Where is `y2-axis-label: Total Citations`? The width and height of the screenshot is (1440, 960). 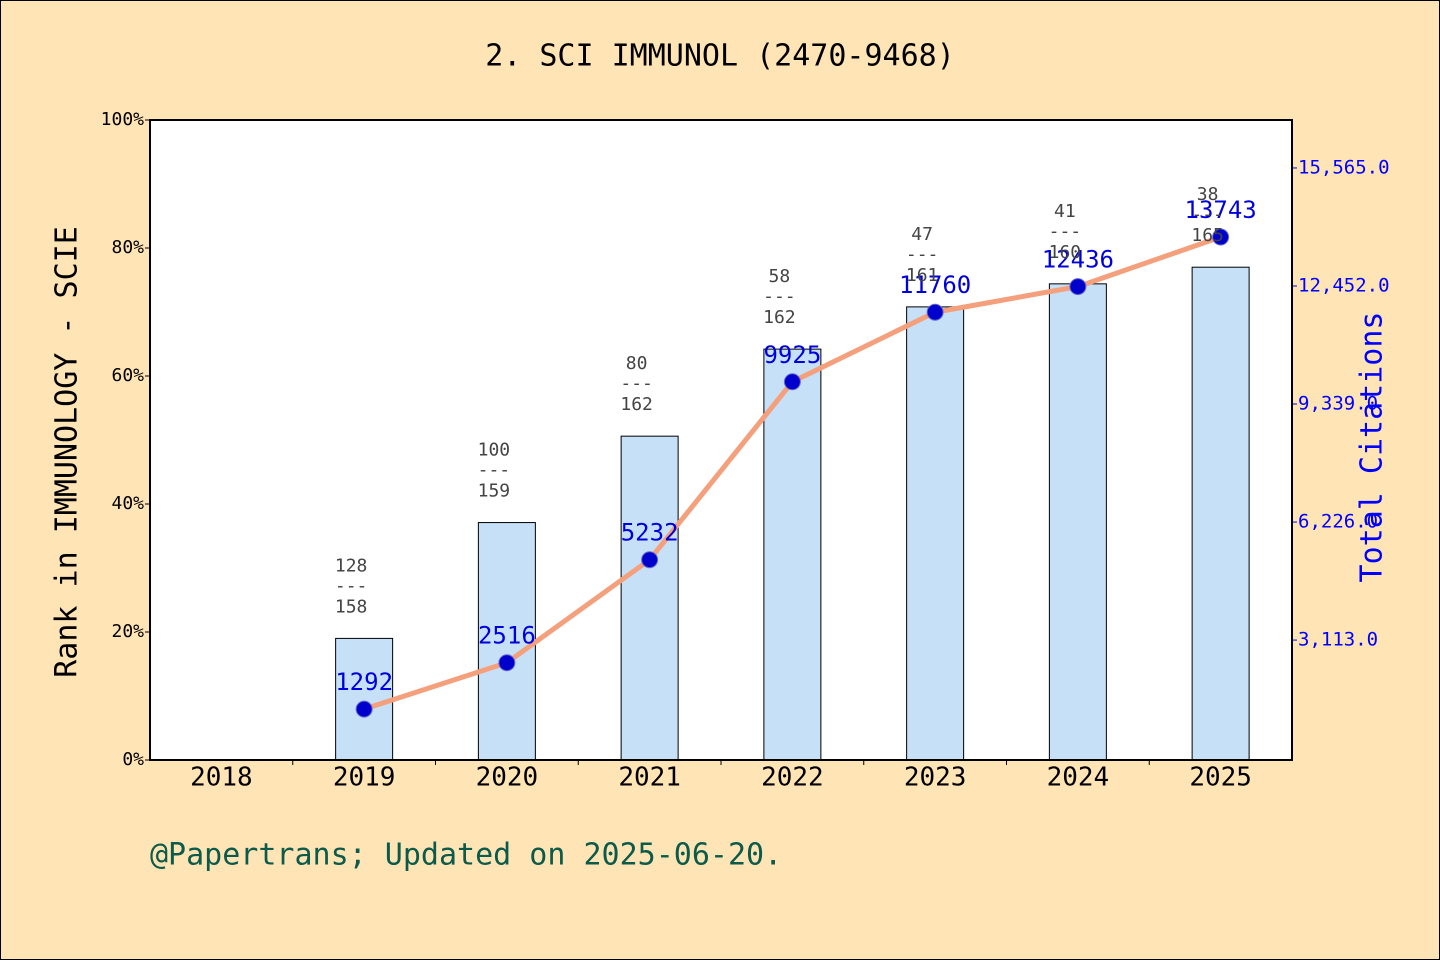
y2-axis-label: Total Citations is located at coordinates (1372, 447).